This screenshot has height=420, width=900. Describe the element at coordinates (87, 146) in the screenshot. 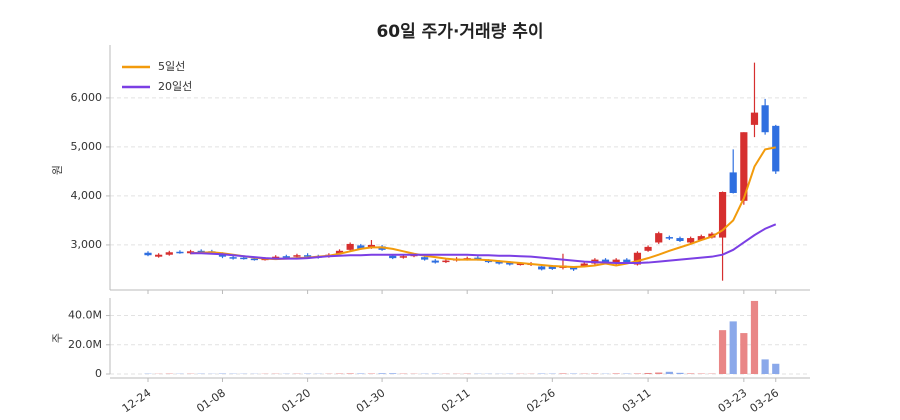

I see `y-tick-label: 5,000` at that location.